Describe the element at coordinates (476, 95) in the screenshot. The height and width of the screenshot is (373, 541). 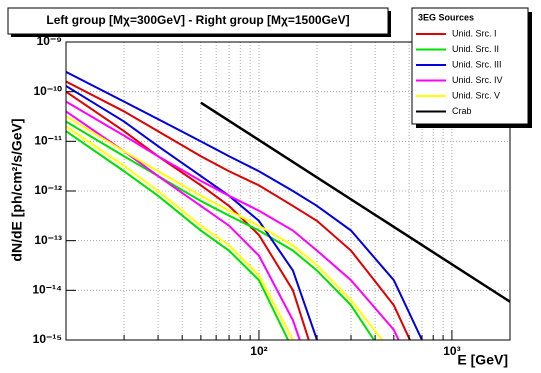
I see `legend-label: Unid. Src. V` at that location.